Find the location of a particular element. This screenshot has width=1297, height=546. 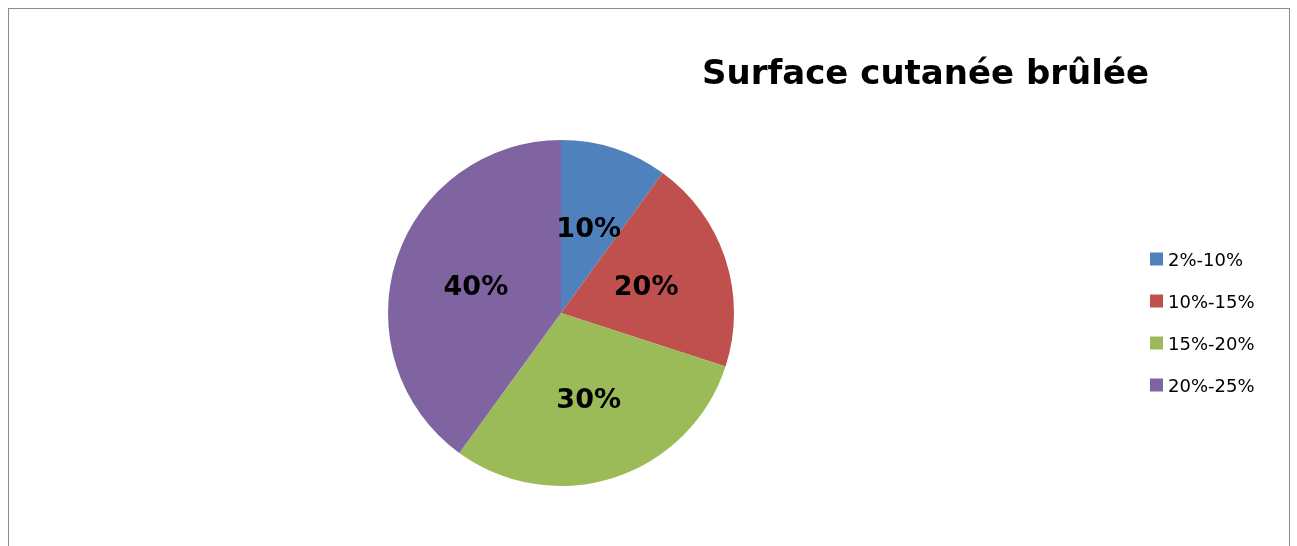

data-label: 10% is located at coordinates (588, 228).